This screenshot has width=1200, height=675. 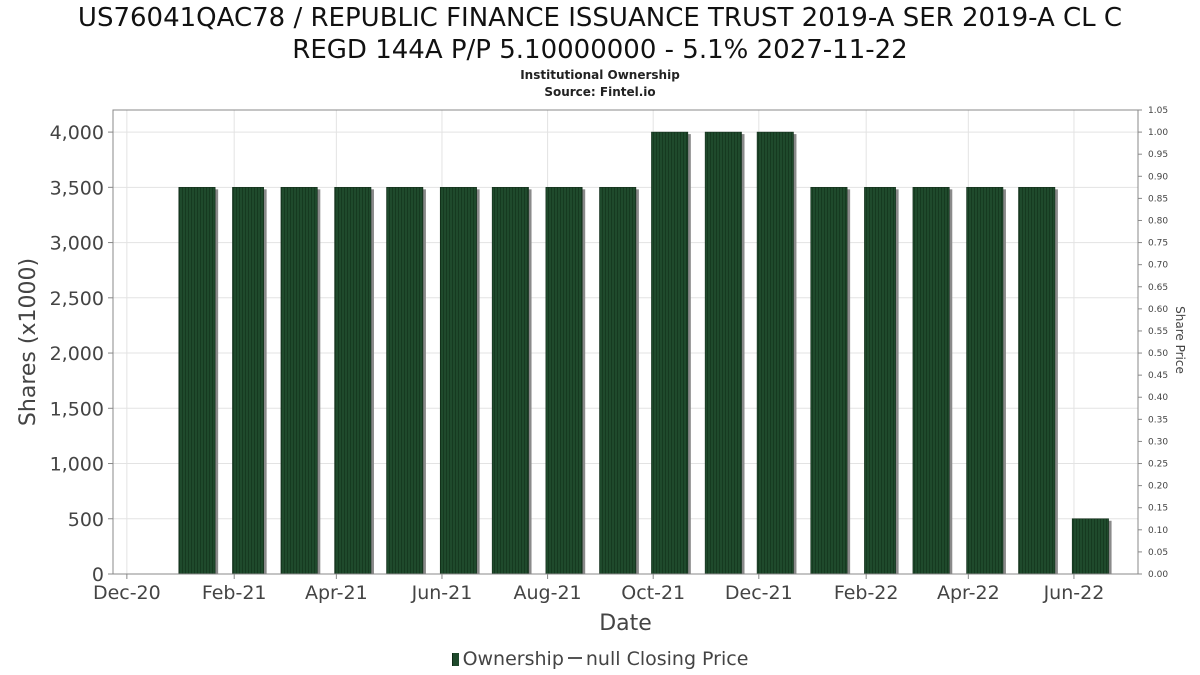 I want to click on y-tick-label: 1,500, so click(x=77, y=409).